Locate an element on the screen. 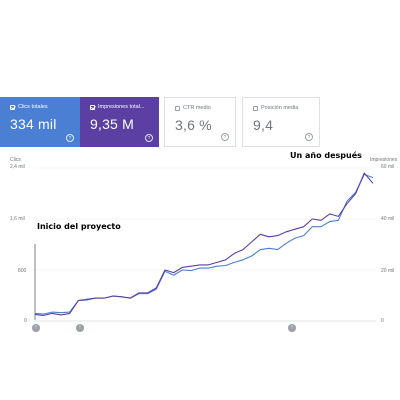 The width and height of the screenshot is (400, 400). annotation-after: Un año después is located at coordinates (326, 155).